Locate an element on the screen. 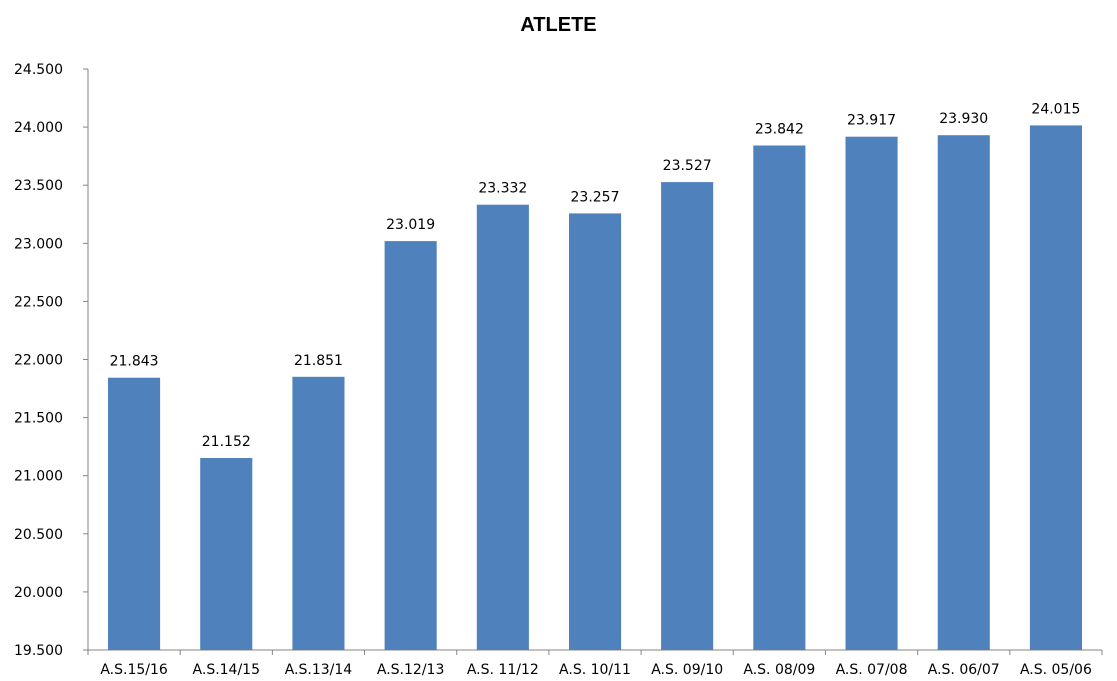 This screenshot has width=1117, height=681. x-tick-label: A.S. 05/06 is located at coordinates (1056, 670).